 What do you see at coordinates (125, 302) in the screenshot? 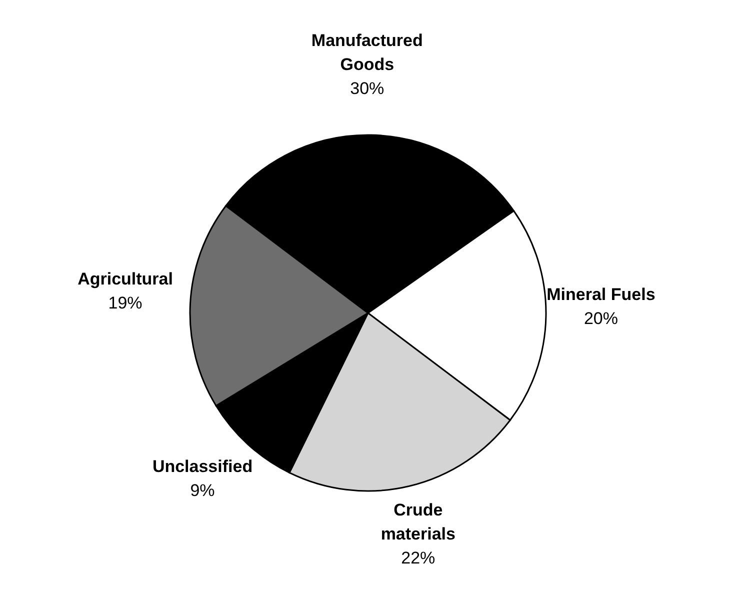
I see `data-label: 19%` at bounding box center [125, 302].